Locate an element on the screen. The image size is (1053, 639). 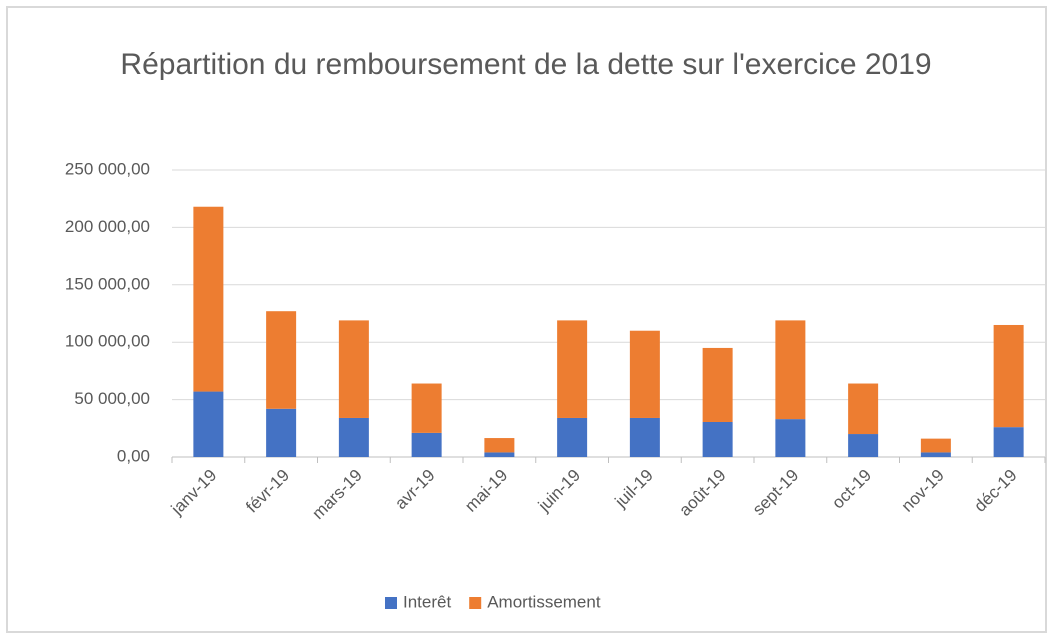
legend-label: Interêt is located at coordinates (427, 601).